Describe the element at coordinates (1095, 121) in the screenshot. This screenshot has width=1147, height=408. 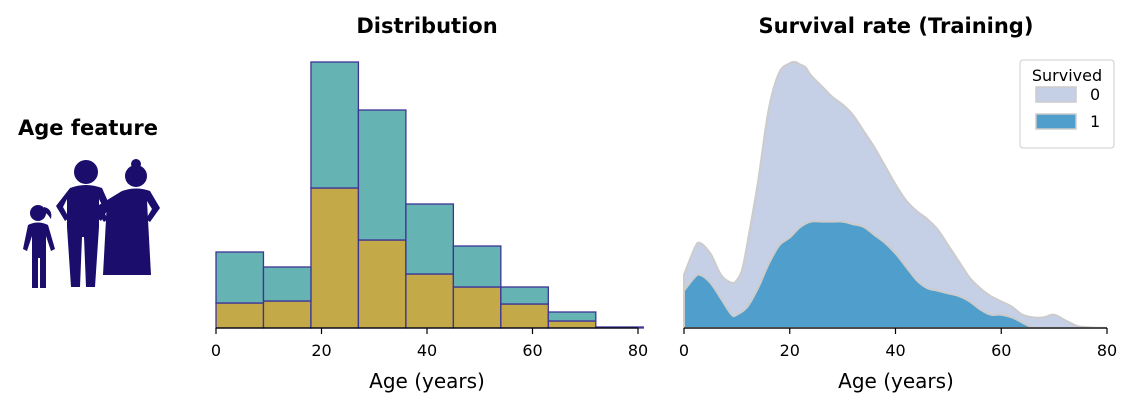
I see `legend-label: 1` at that location.